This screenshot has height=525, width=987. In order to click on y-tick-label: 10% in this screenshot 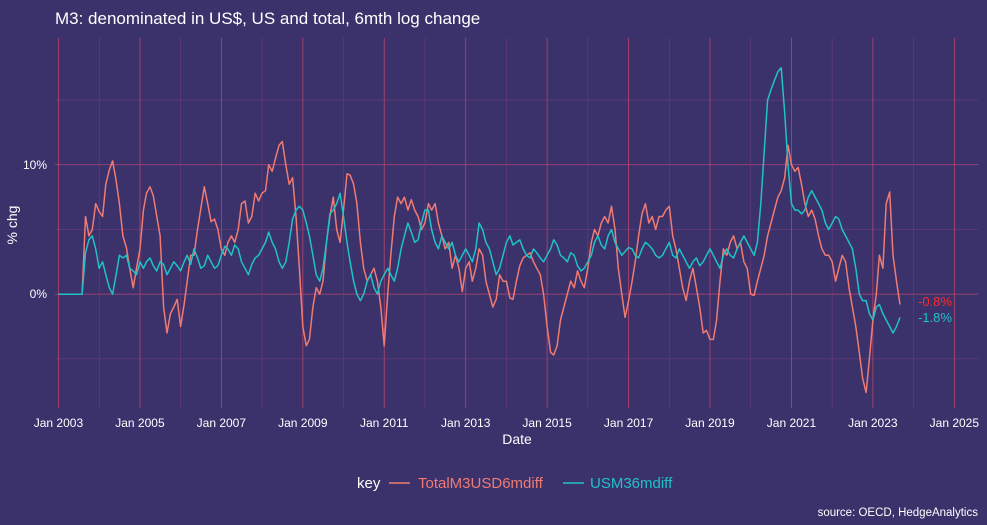, I will do `click(35, 165)`.